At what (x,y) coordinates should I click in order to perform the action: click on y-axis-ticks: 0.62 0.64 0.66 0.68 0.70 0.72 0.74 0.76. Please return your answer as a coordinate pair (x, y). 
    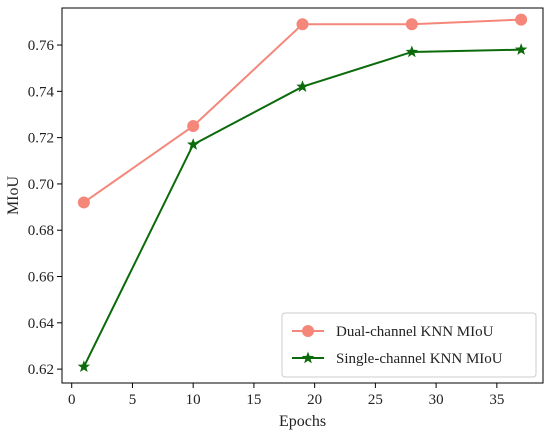
    Looking at the image, I should click on (45, 208).